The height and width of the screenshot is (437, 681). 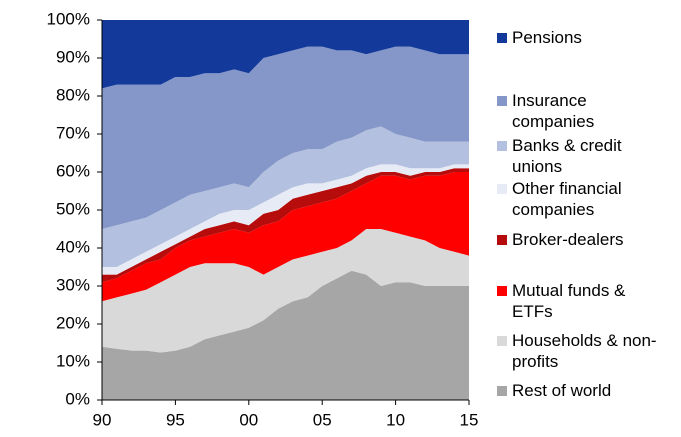 I want to click on x-tick-label: 95, so click(x=175, y=419).